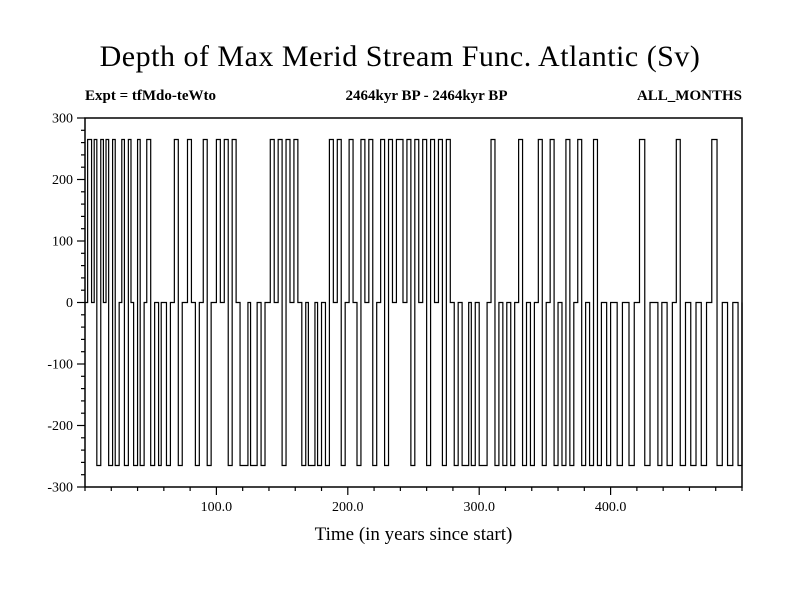  Describe the element at coordinates (479, 507) in the screenshot. I see `x-tick-label: 300.0` at that location.